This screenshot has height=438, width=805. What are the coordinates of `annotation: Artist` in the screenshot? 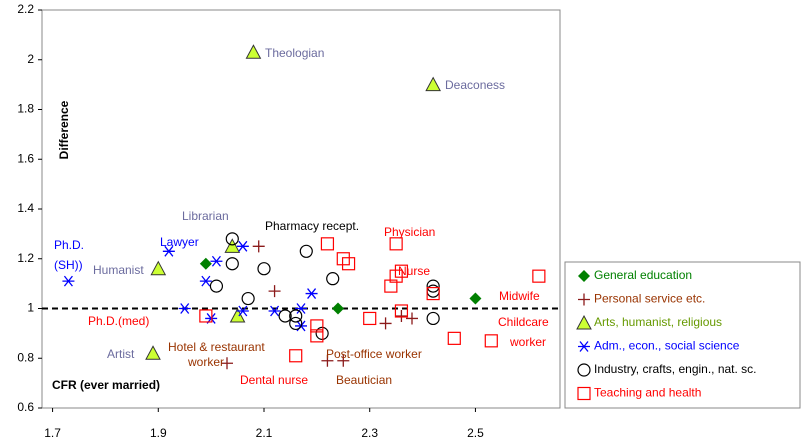 It's located at (121, 354).